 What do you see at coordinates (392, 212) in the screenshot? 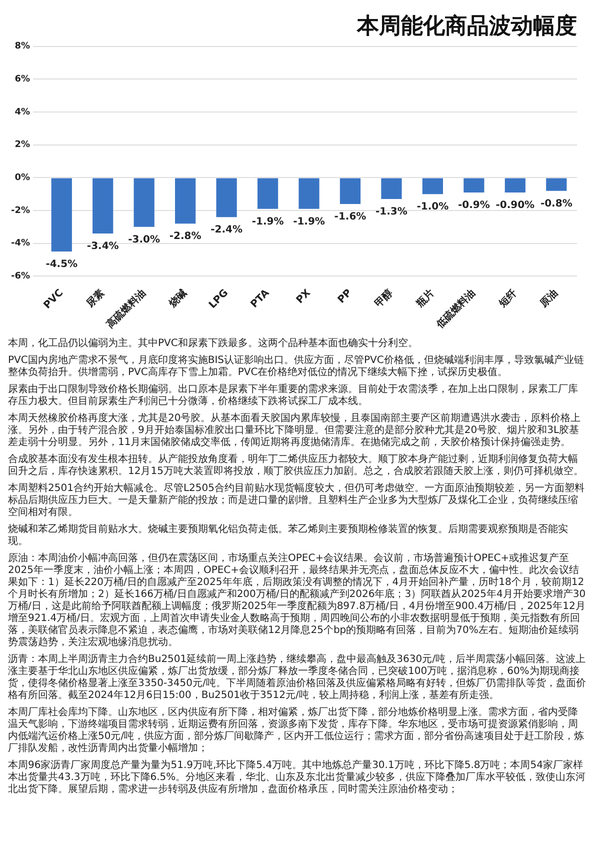
I see `data-label: -1.3%` at bounding box center [392, 212].